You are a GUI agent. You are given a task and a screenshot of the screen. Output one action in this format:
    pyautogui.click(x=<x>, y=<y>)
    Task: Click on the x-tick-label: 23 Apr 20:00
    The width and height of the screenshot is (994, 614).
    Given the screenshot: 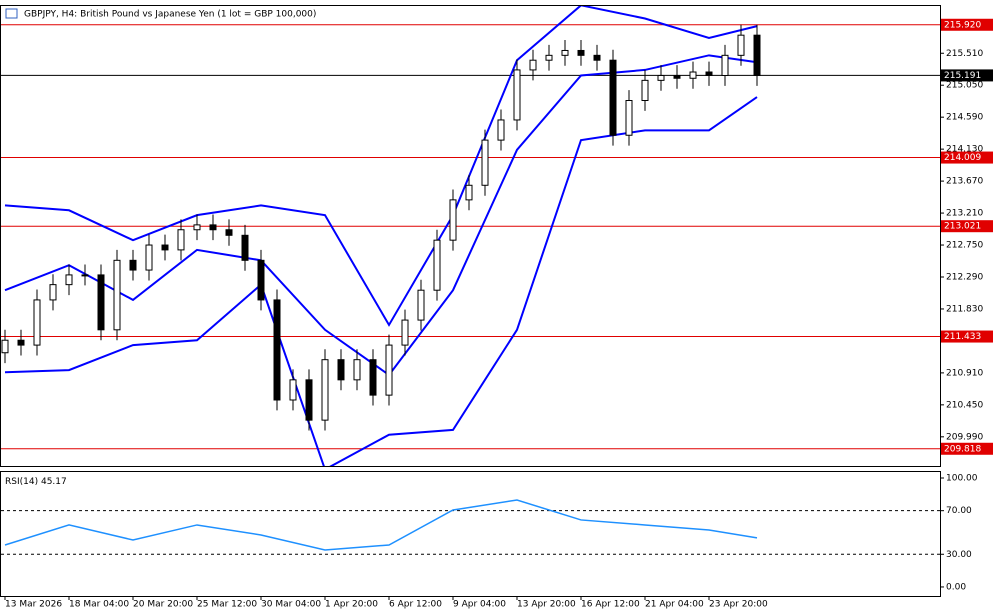 What is the action you would take?
    pyautogui.click(x=738, y=605)
    